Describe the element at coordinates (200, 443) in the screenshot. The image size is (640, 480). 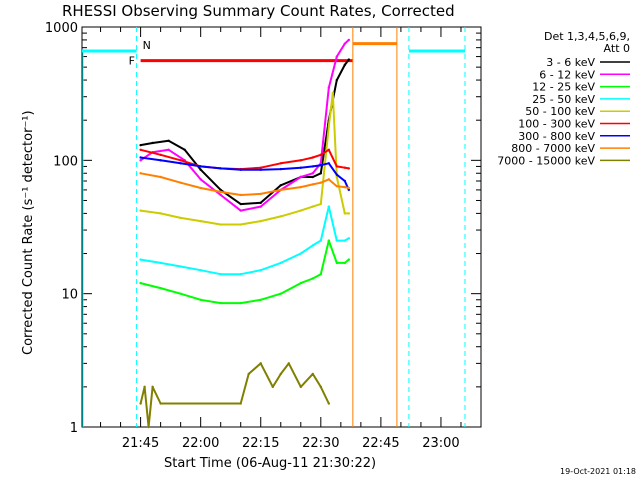
I see `x-tick-label: 22:00` at that location.